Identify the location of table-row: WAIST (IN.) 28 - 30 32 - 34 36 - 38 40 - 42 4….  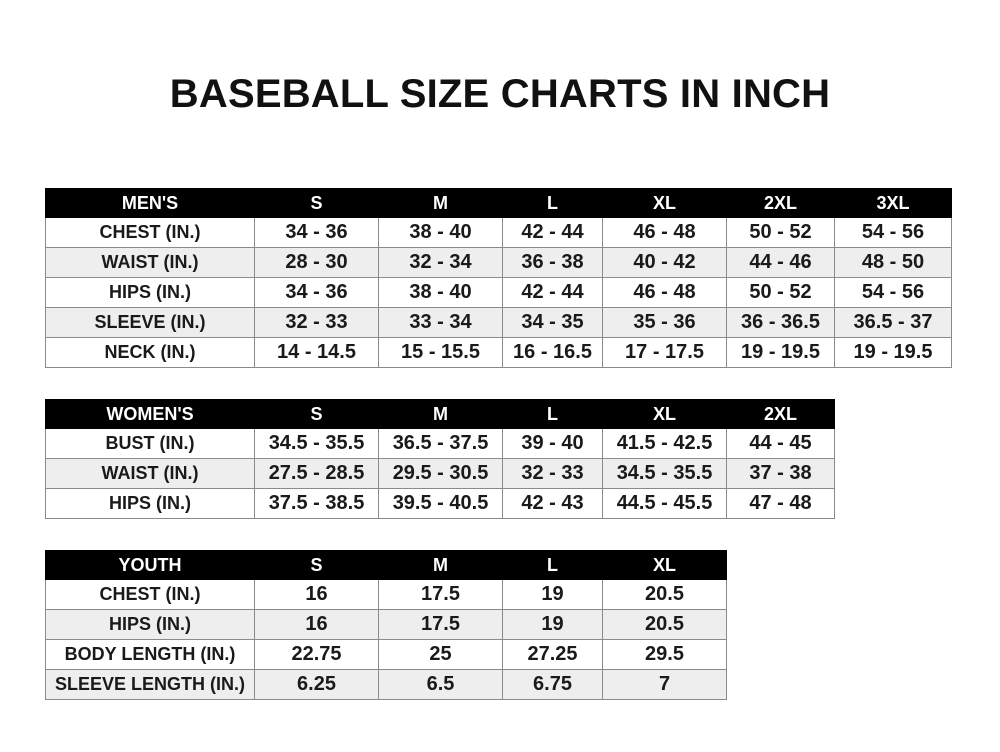
(498, 262).